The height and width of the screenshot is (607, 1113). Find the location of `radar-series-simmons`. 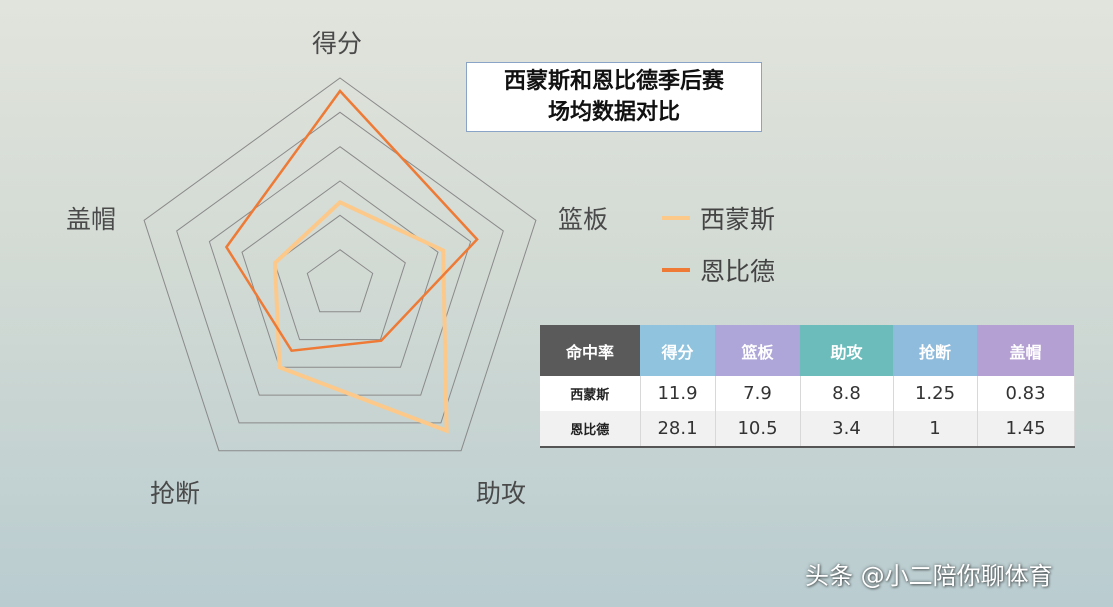

radar-series-simmons is located at coordinates (360, 316).